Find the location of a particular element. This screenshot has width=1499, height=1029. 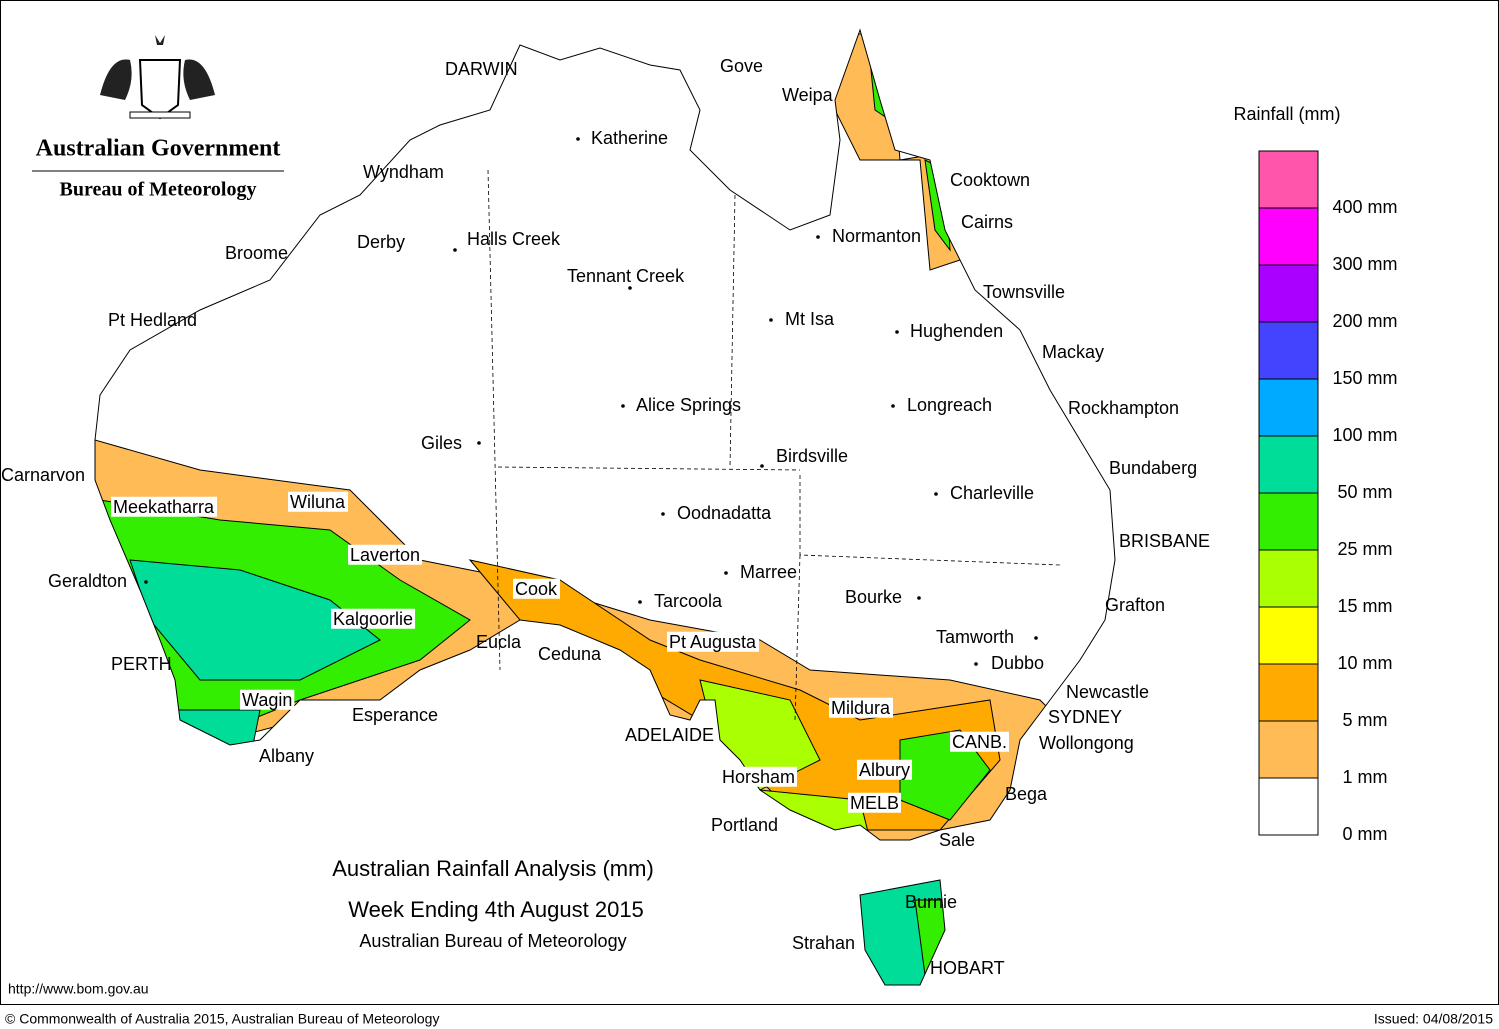

place-label: Gove is located at coordinates (741, 66).